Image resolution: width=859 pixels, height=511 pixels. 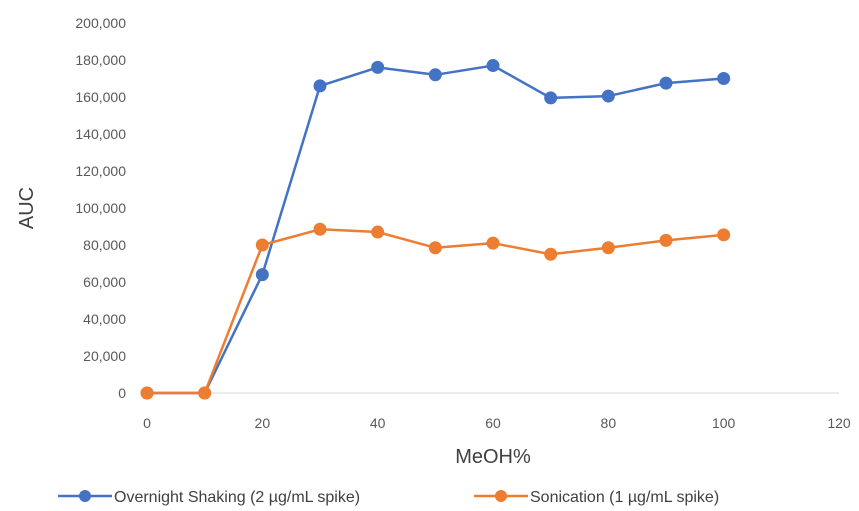 I want to click on y-axis-title: AUC, so click(x=27, y=208).